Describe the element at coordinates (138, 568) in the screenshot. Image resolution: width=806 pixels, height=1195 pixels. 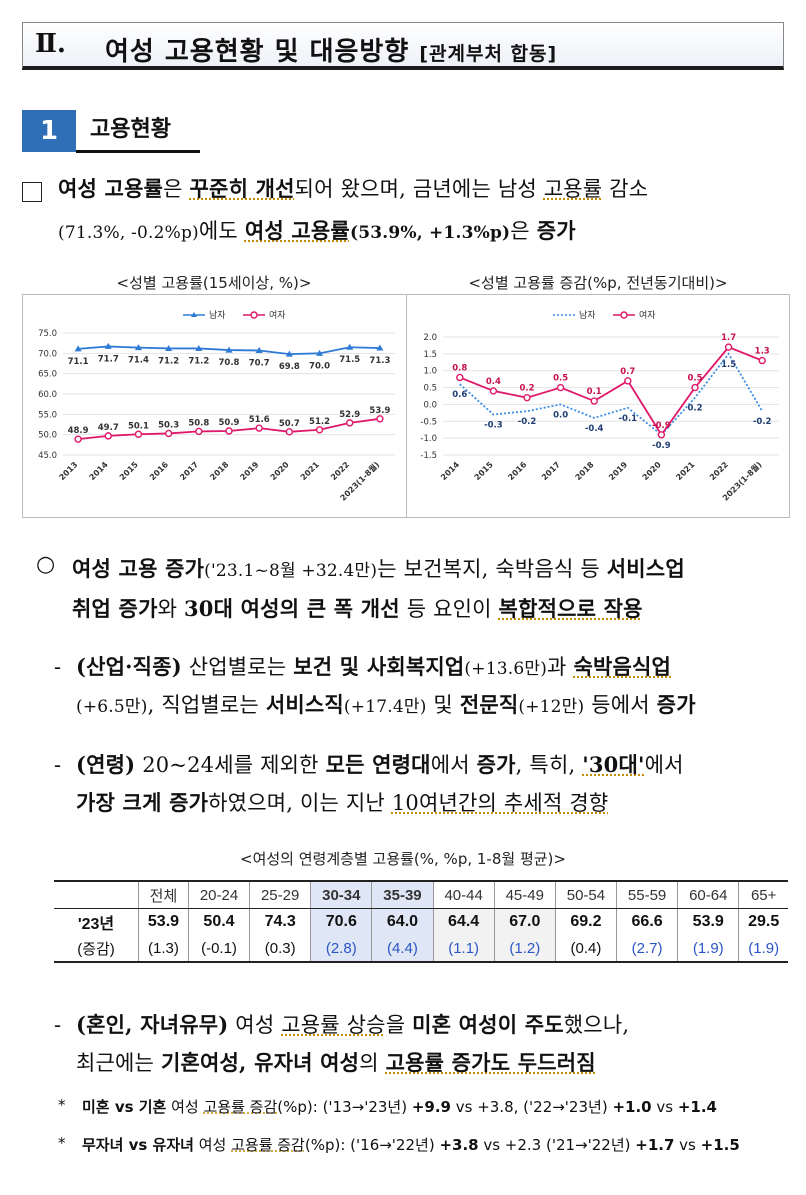
I see `text: 여성 고용 증가` at that location.